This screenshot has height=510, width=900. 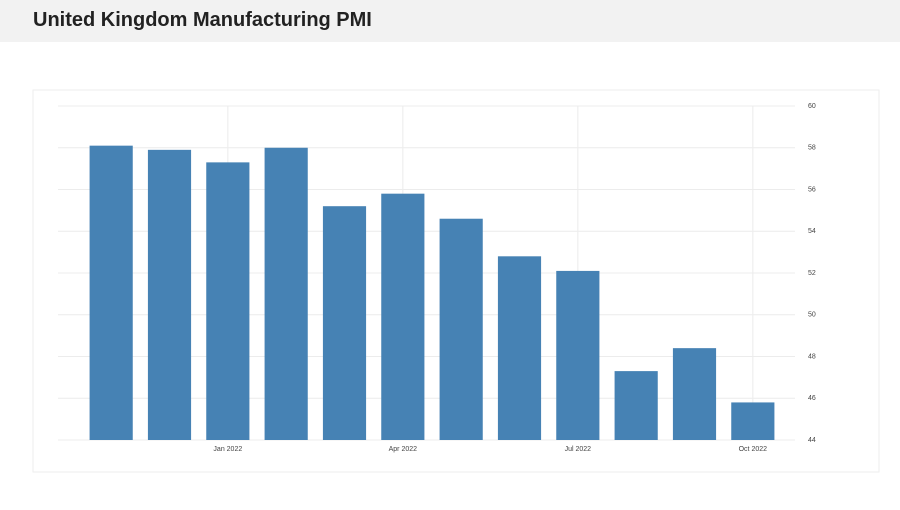 I want to click on header-bar: United Kingdom Manufacturing PMI, so click(x=450, y=21).